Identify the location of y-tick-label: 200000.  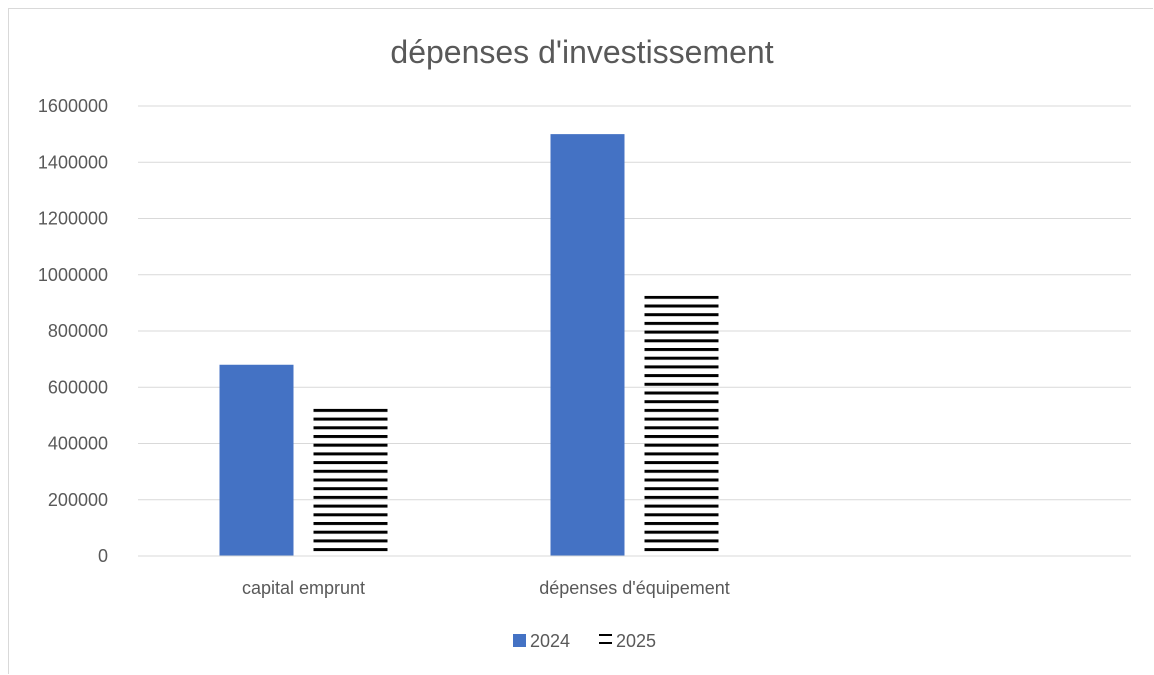
(78, 500).